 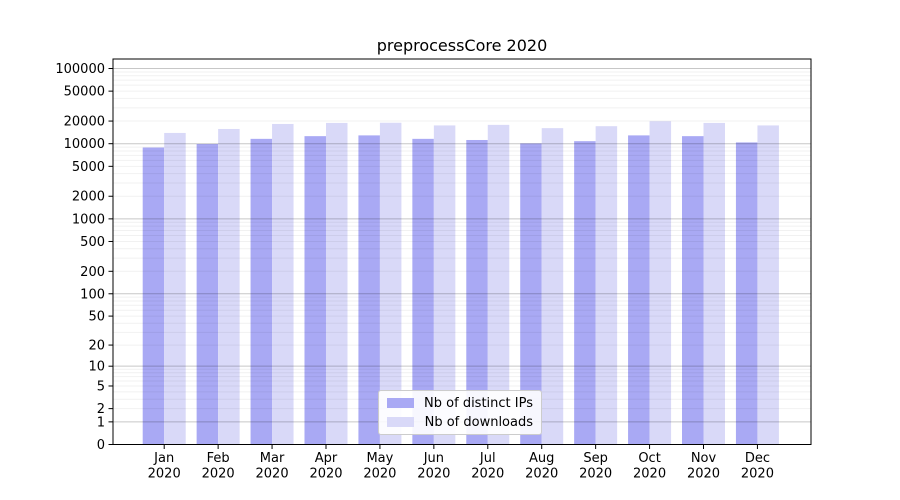 I want to click on y-tick-label: 200, so click(x=92, y=272).